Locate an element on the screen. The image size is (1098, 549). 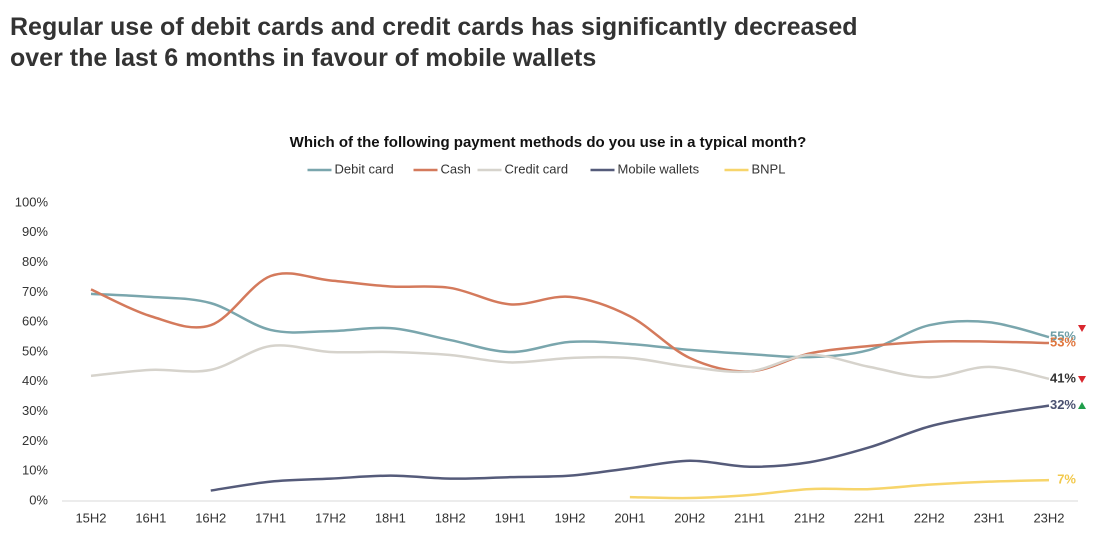
y-tick-label: 50% is located at coordinates (35, 350).